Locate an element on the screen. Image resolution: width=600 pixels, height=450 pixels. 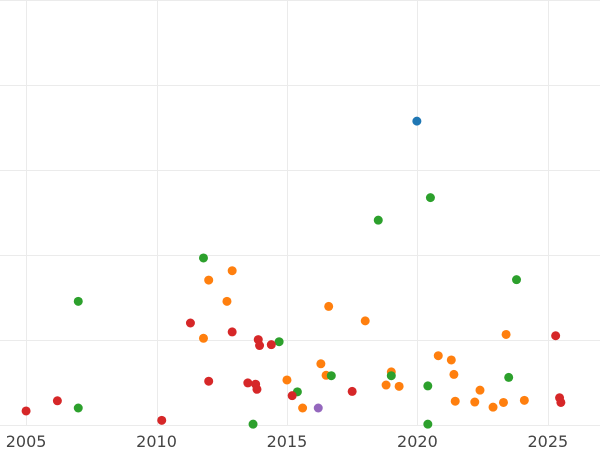
x-tick-label-3: 2020 is located at coordinates (417, 441).